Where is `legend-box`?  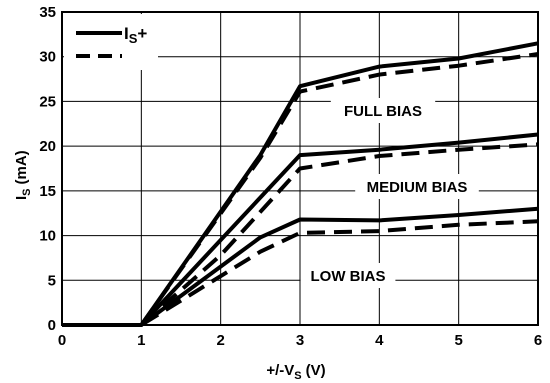
legend-box is located at coordinates (111, 42).